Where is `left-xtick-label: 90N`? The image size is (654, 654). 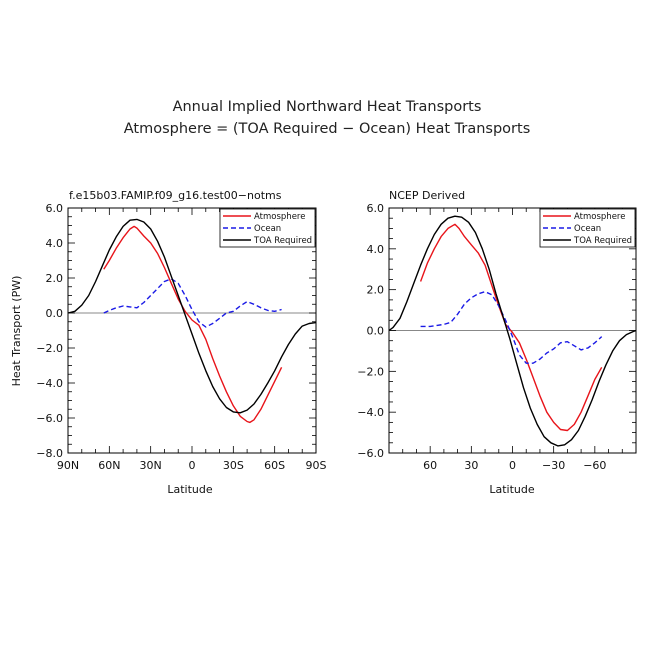 left-xtick-label: 90N is located at coordinates (68, 465).